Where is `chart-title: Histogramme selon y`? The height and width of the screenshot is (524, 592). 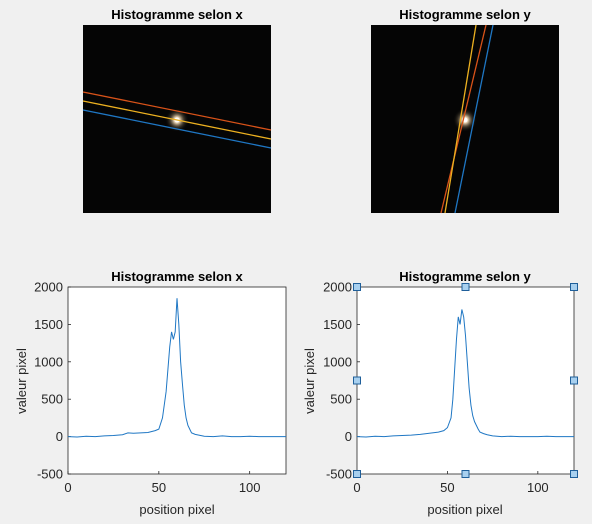
chart-title: Histogramme selon y is located at coordinates (465, 276).